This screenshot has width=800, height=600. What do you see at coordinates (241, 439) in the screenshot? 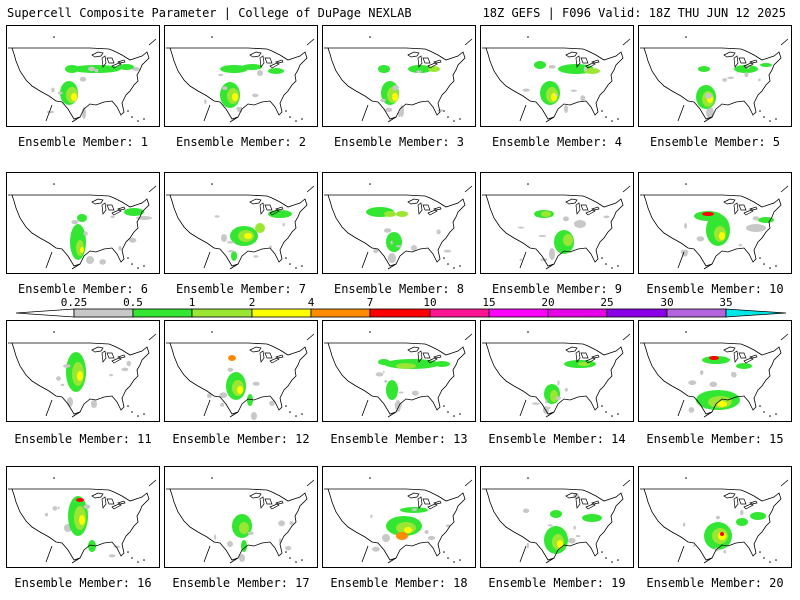
I see `member-caption: Ensemble Member: 12` at bounding box center [241, 439].